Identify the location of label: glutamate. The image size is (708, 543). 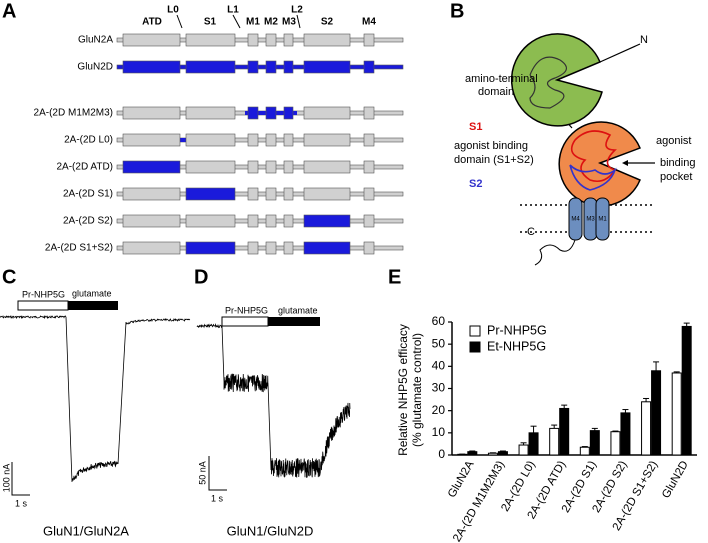
(298, 310).